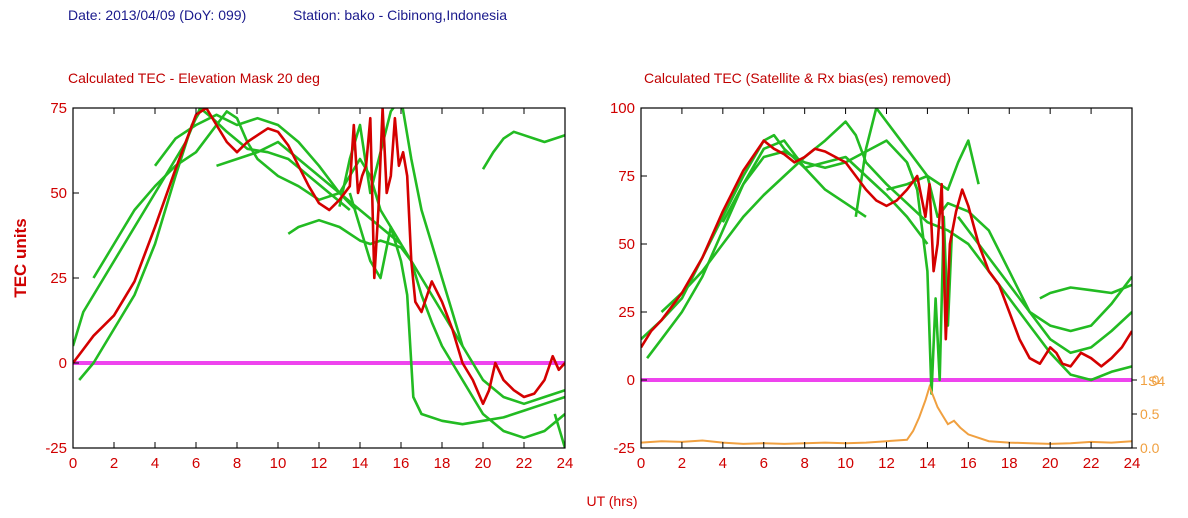 The image size is (1188, 518). I want to click on y-axis-label: TEC units, so click(20, 257).